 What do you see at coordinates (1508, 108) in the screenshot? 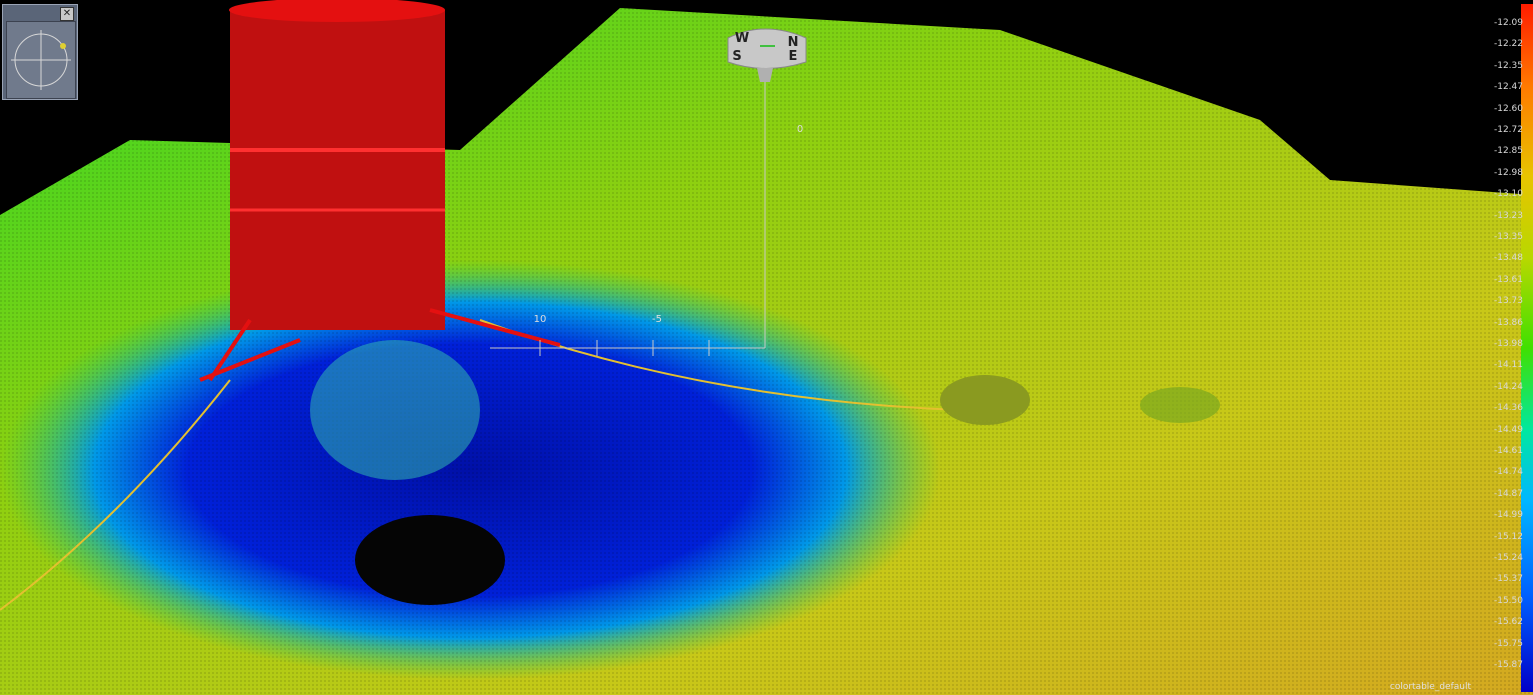
I see `colorbar-tick: -12.60` at bounding box center [1508, 108].